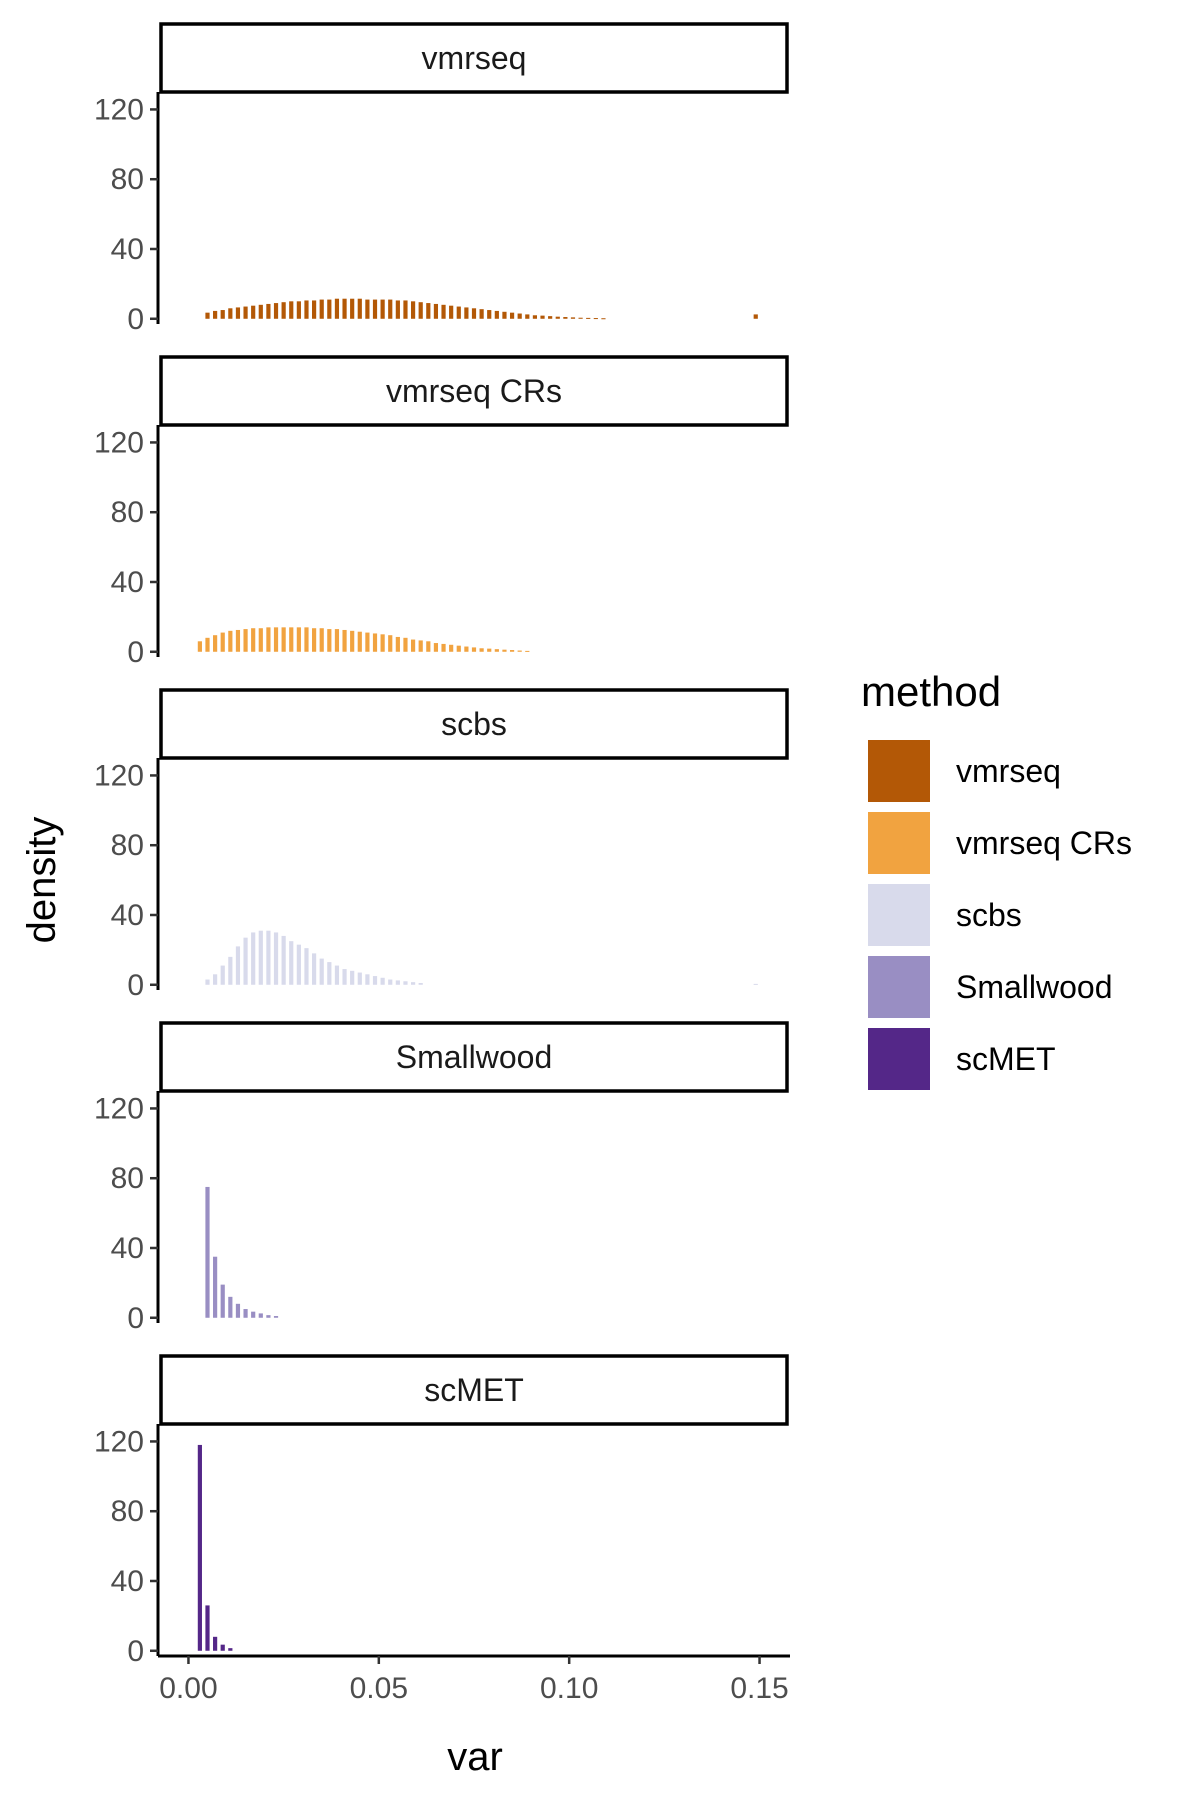  I want to click on y-axis-title: density, so click(42, 880).